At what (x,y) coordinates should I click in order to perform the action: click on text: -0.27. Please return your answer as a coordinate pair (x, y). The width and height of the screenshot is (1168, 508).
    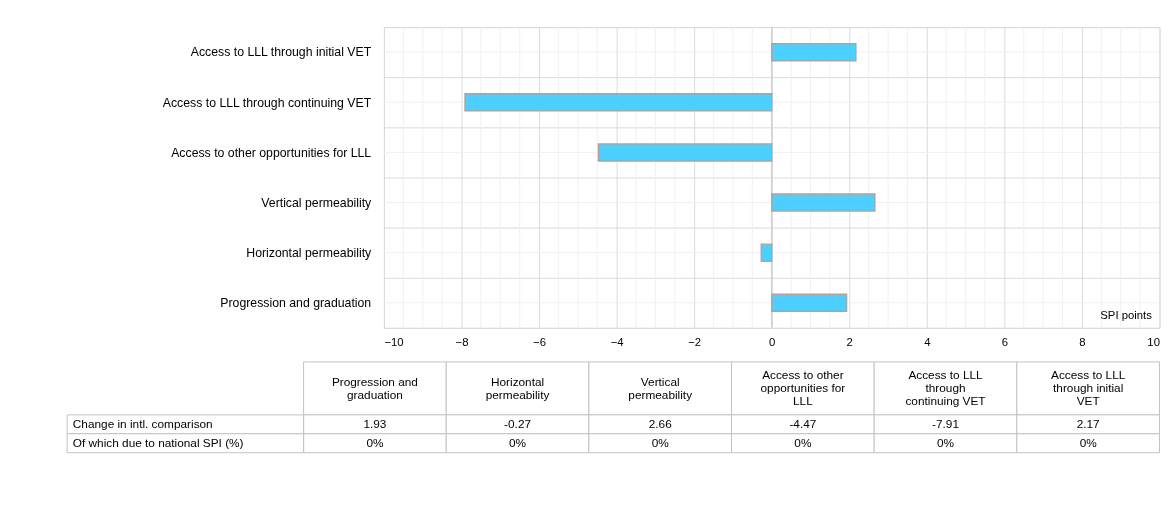
    Looking at the image, I should click on (518, 424).